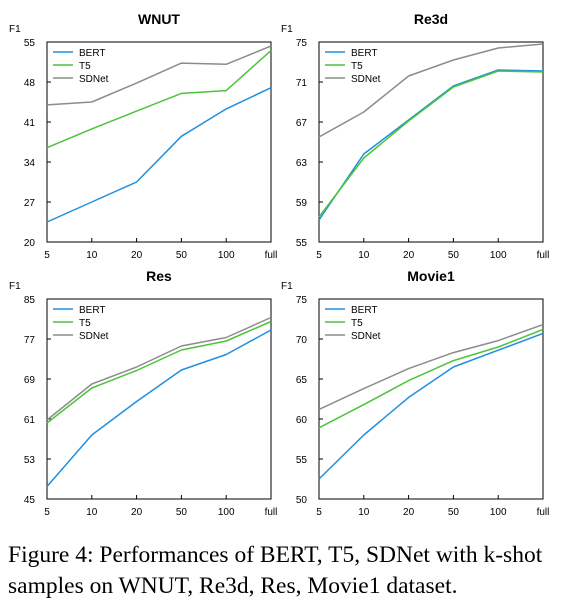 The width and height of the screenshot is (569, 603). What do you see at coordinates (159, 276) in the screenshot?
I see `chart-title: Res` at bounding box center [159, 276].